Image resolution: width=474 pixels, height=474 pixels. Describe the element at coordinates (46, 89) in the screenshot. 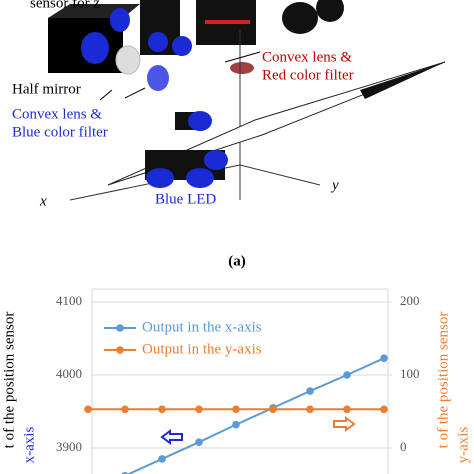

I see `label: Half mirror` at that location.